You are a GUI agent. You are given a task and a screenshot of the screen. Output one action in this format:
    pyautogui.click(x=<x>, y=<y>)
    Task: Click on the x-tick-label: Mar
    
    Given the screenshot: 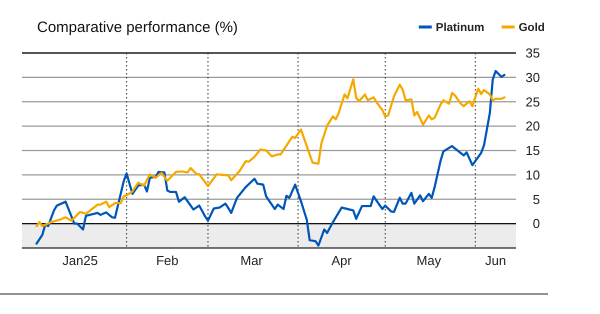 What is the action you would take?
    pyautogui.click(x=252, y=260)
    